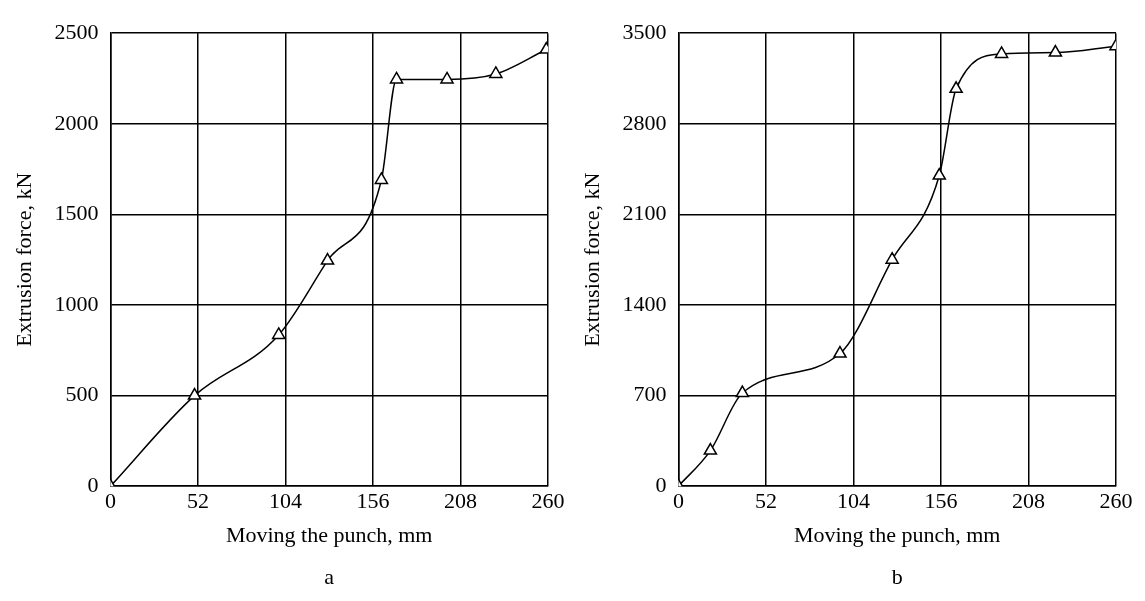 Image resolution: width=1145 pixels, height=601 pixels. Describe the element at coordinates (76, 31) in the screenshot. I see `y-tick-label: 2500` at that location.